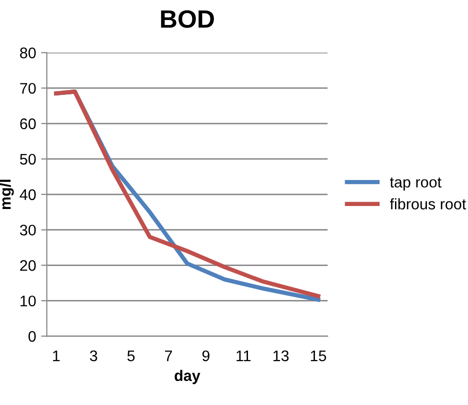 Image resolution: width=468 pixels, height=405 pixels. I want to click on x-tick-label: 13, so click(281, 356).